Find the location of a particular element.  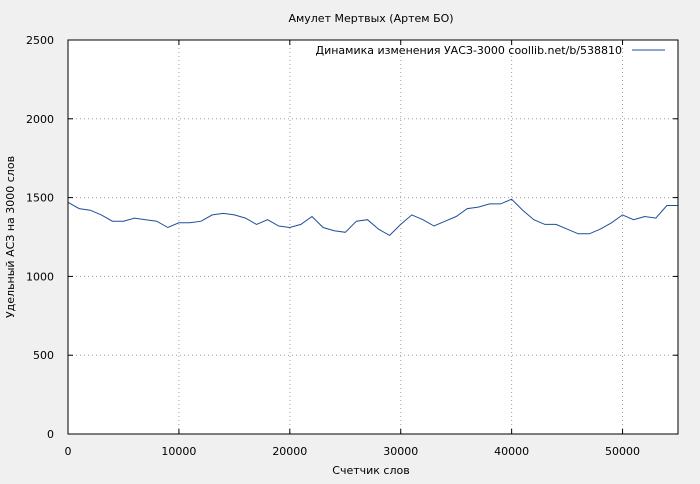

chart-title: Амулет Мертвых (Артем БО) is located at coordinates (370, 18).